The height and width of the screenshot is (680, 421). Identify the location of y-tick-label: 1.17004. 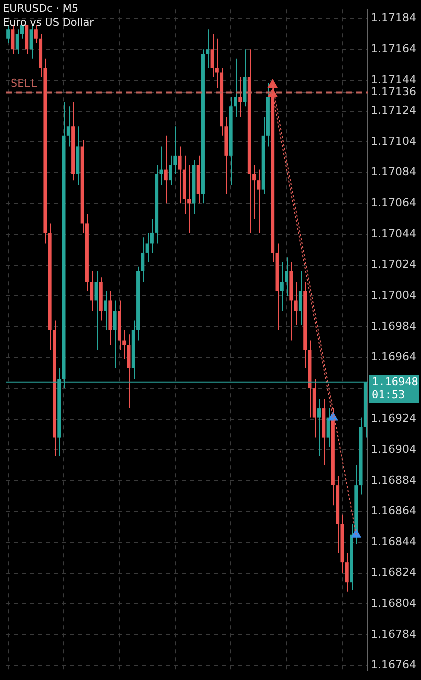
(393, 295).